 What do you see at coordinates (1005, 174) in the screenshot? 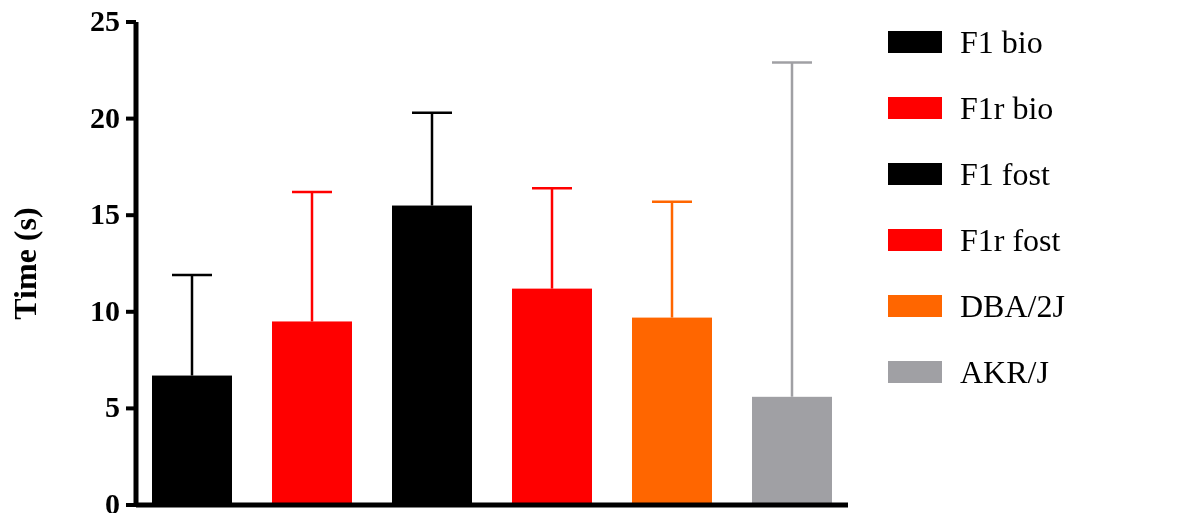
I see `legend-label: F1 fost` at bounding box center [1005, 174].